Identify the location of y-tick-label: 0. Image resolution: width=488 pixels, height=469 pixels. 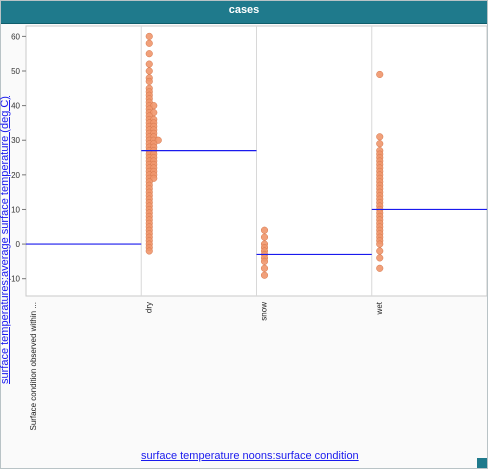
(18, 244).